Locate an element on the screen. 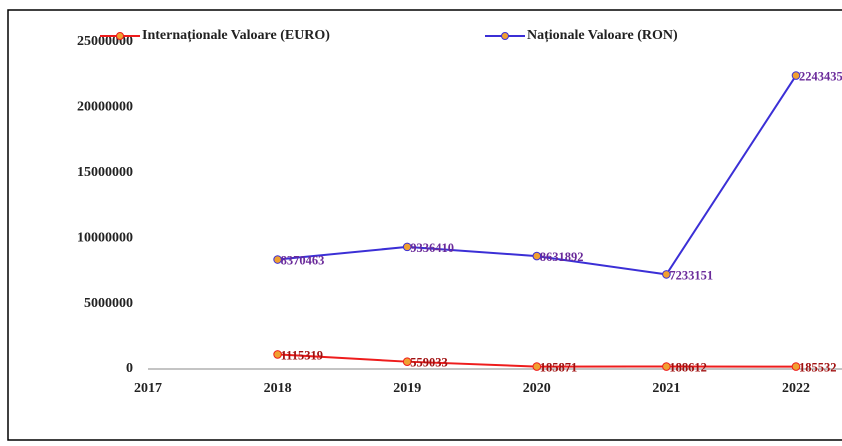 This screenshot has width=842, height=446. y-tick-label: 10000000 is located at coordinates (105, 237).